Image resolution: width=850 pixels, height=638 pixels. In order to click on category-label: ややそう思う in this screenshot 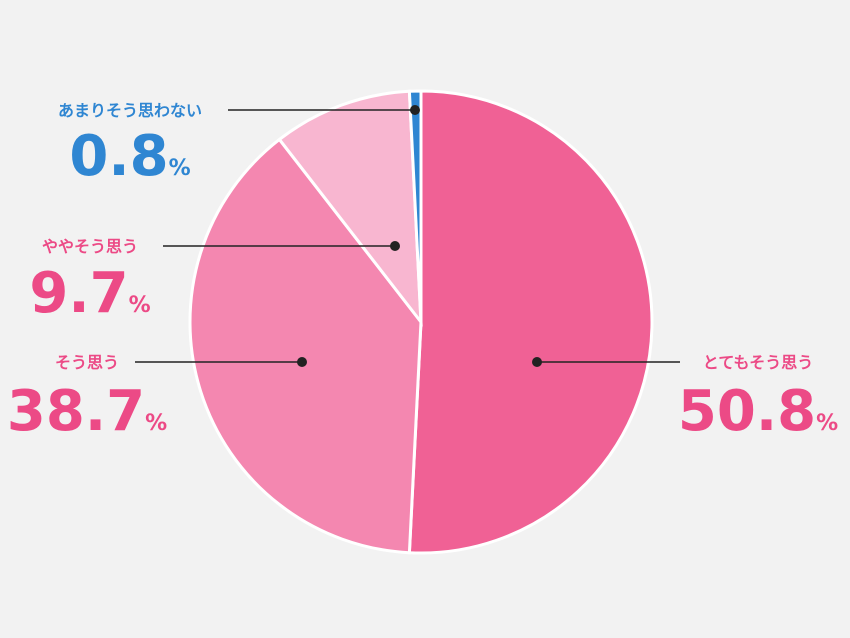, I will do `click(90, 246)`.